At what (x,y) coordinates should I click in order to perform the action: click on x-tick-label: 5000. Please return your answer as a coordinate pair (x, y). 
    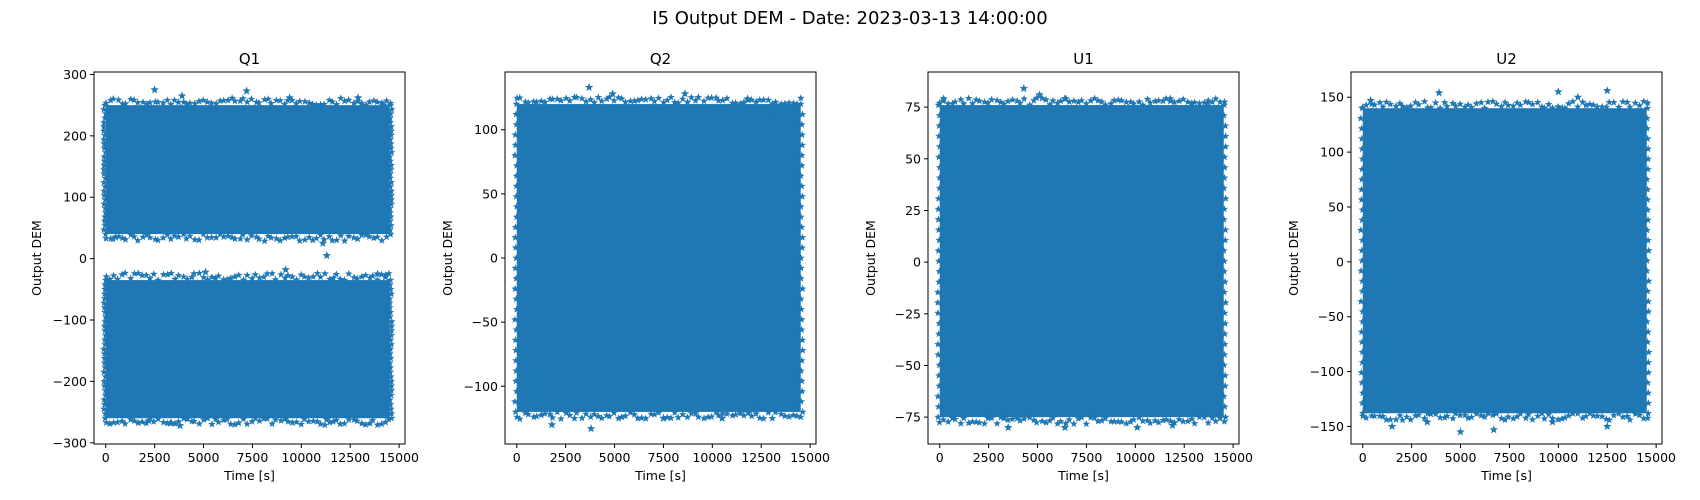
    Looking at the image, I should click on (1038, 457).